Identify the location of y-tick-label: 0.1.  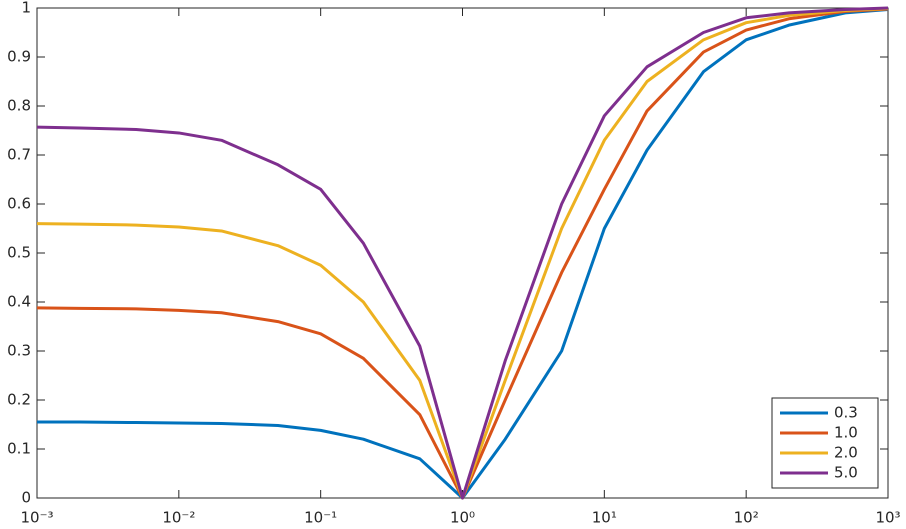
(19, 449).